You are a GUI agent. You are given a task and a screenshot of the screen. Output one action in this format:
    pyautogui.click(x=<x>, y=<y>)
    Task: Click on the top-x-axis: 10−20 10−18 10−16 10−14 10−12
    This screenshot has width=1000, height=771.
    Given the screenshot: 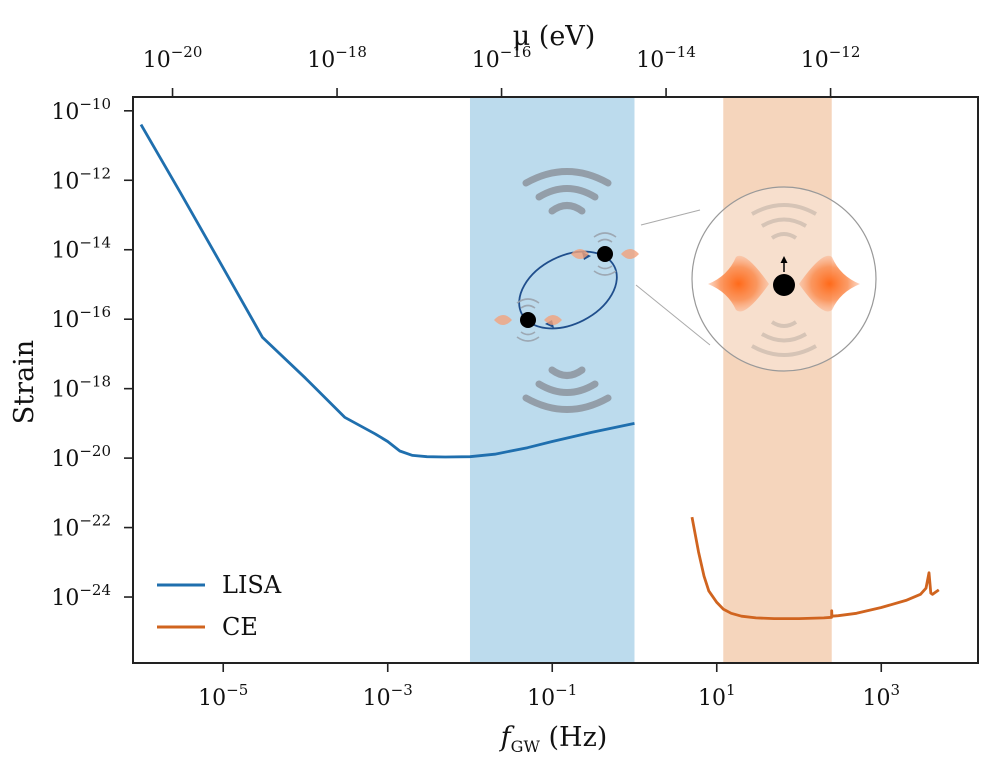 What is the action you would take?
    pyautogui.click(x=502, y=70)
    